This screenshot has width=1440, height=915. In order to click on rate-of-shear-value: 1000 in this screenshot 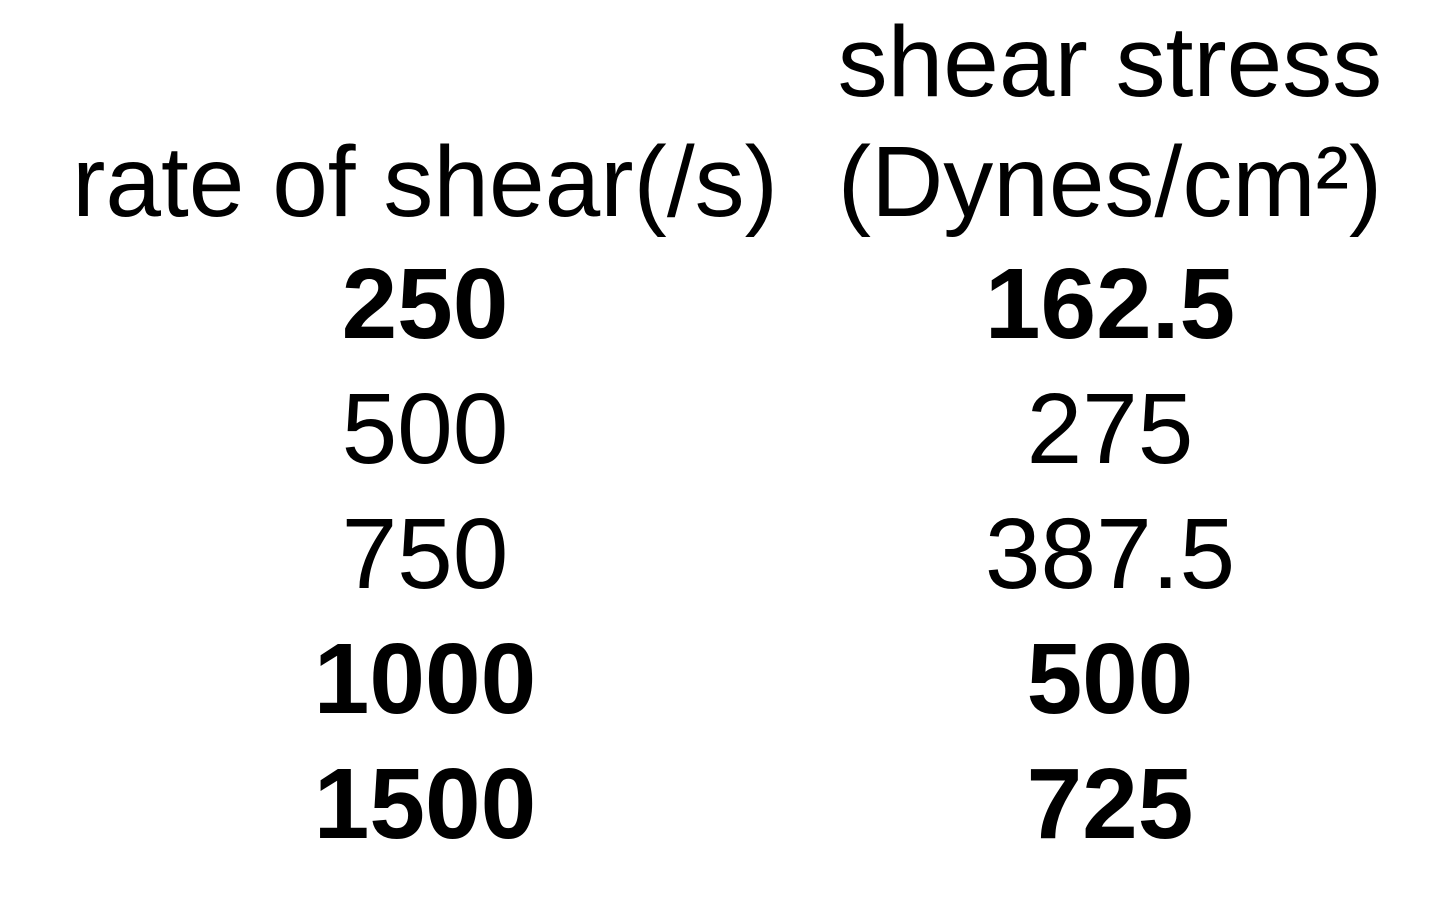, I will do `click(425, 679)`.